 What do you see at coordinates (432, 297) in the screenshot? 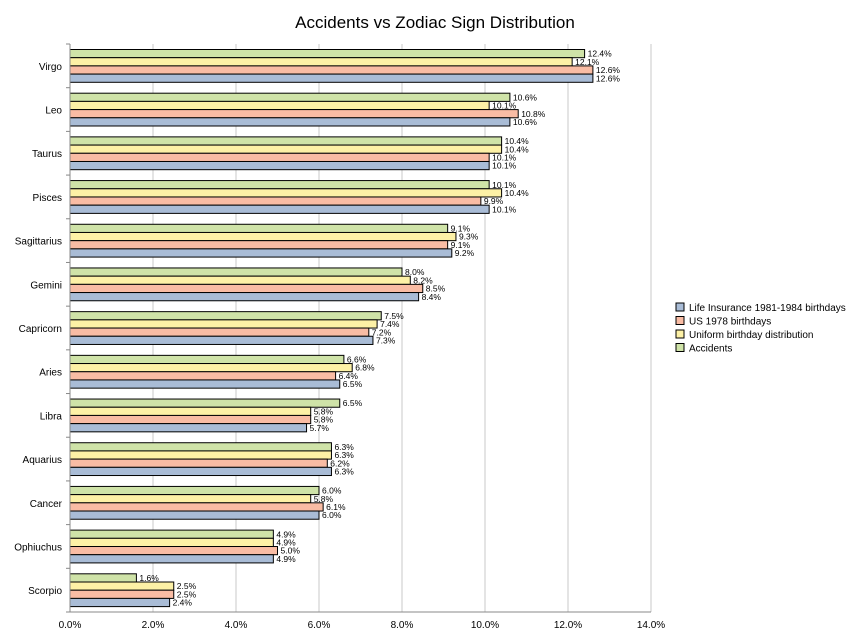
I see `bar-value-label: 8.4%` at bounding box center [432, 297].